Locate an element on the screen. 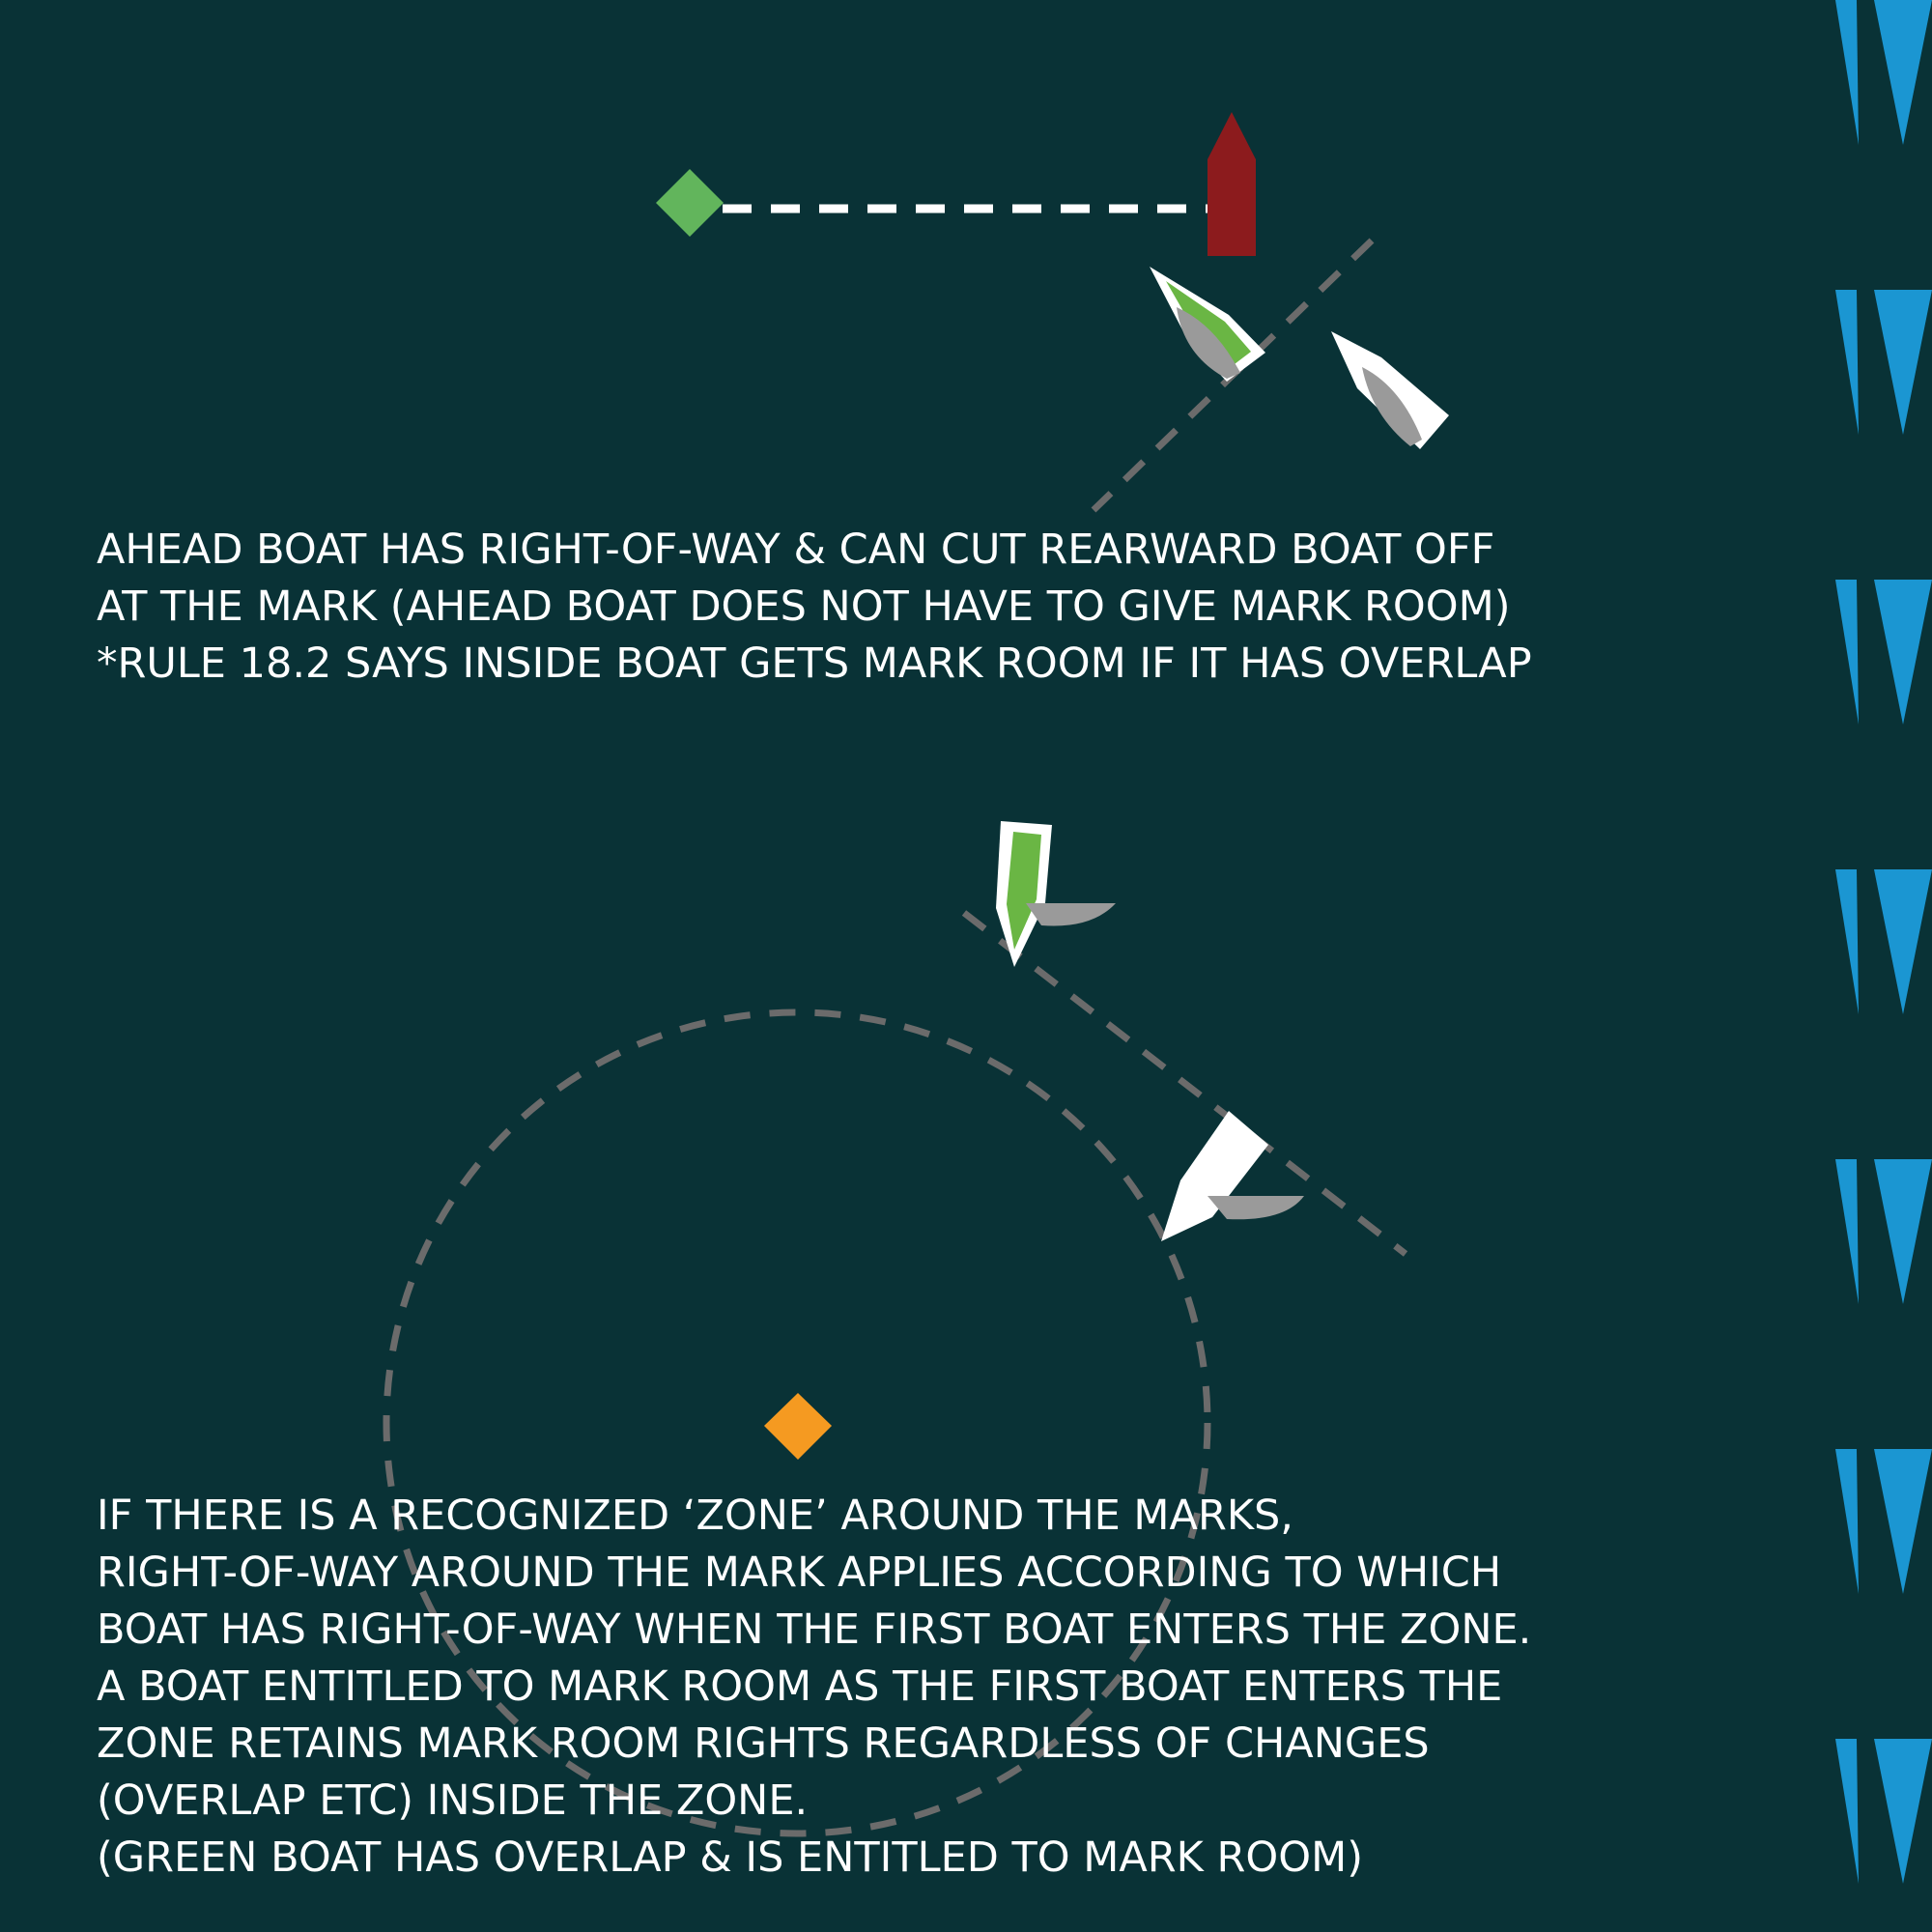 The image size is (1932, 1932). caption-bottom-line: (OVERLAP ETC) INSIDE THE ZONE. is located at coordinates (453, 1800).